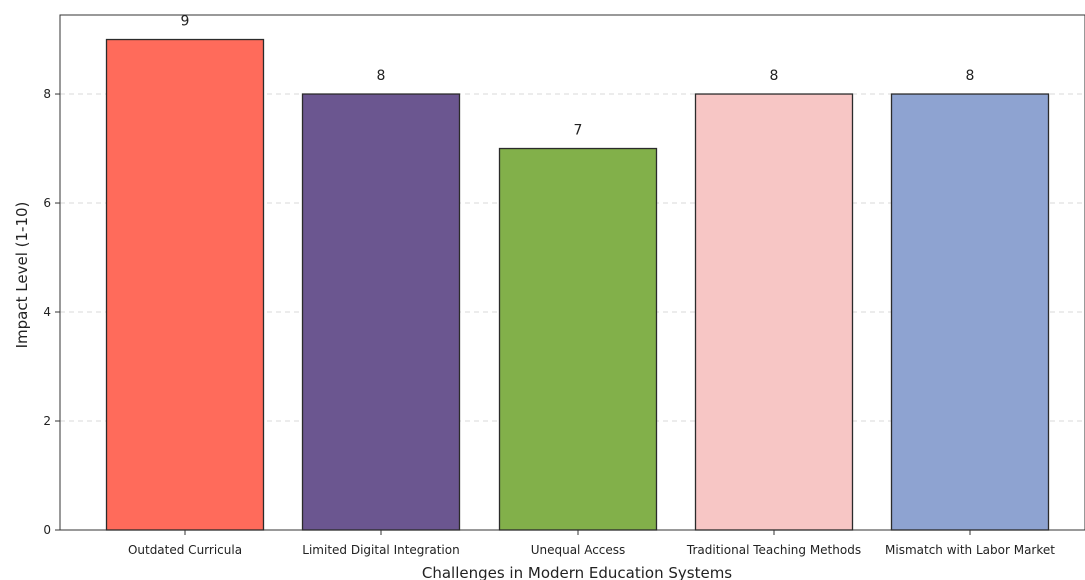  Describe the element at coordinates (970, 550) in the screenshot. I see `x-tick-label: Mismatch with Labor Market` at that location.